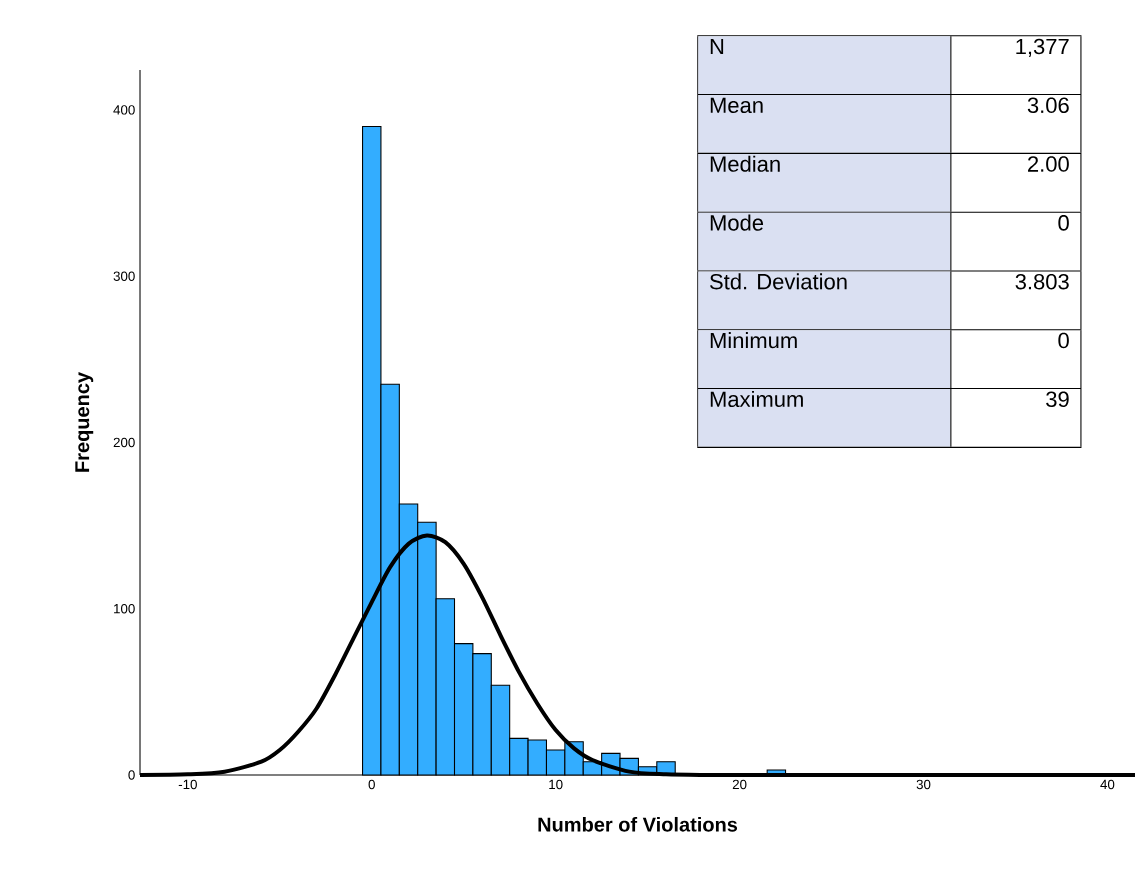 The image size is (1135, 880). I want to click on y-axis-title: Frequency, so click(84, 422).